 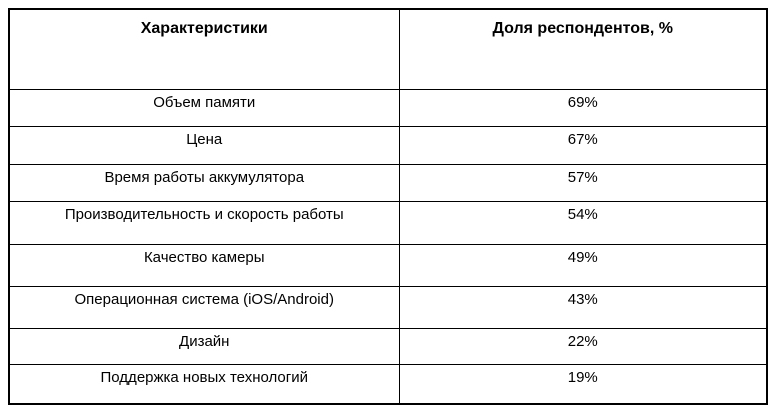 What do you see at coordinates (204, 145) in the screenshot?
I see `characteristic-cell: Цена` at bounding box center [204, 145].